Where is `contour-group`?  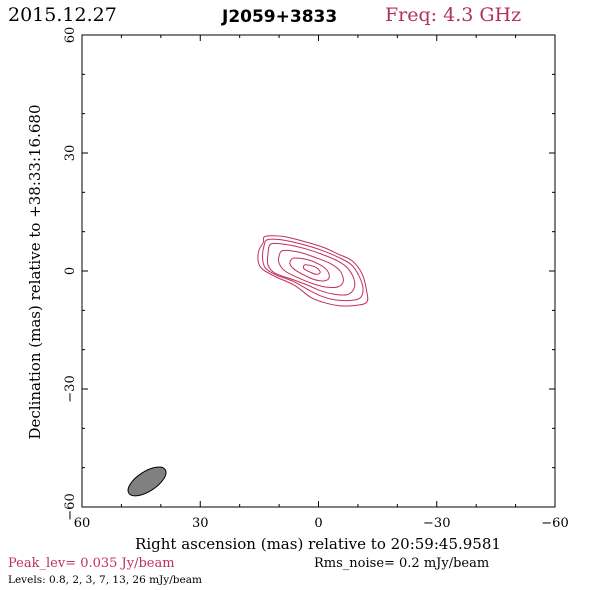 contour-group is located at coordinates (313, 271).